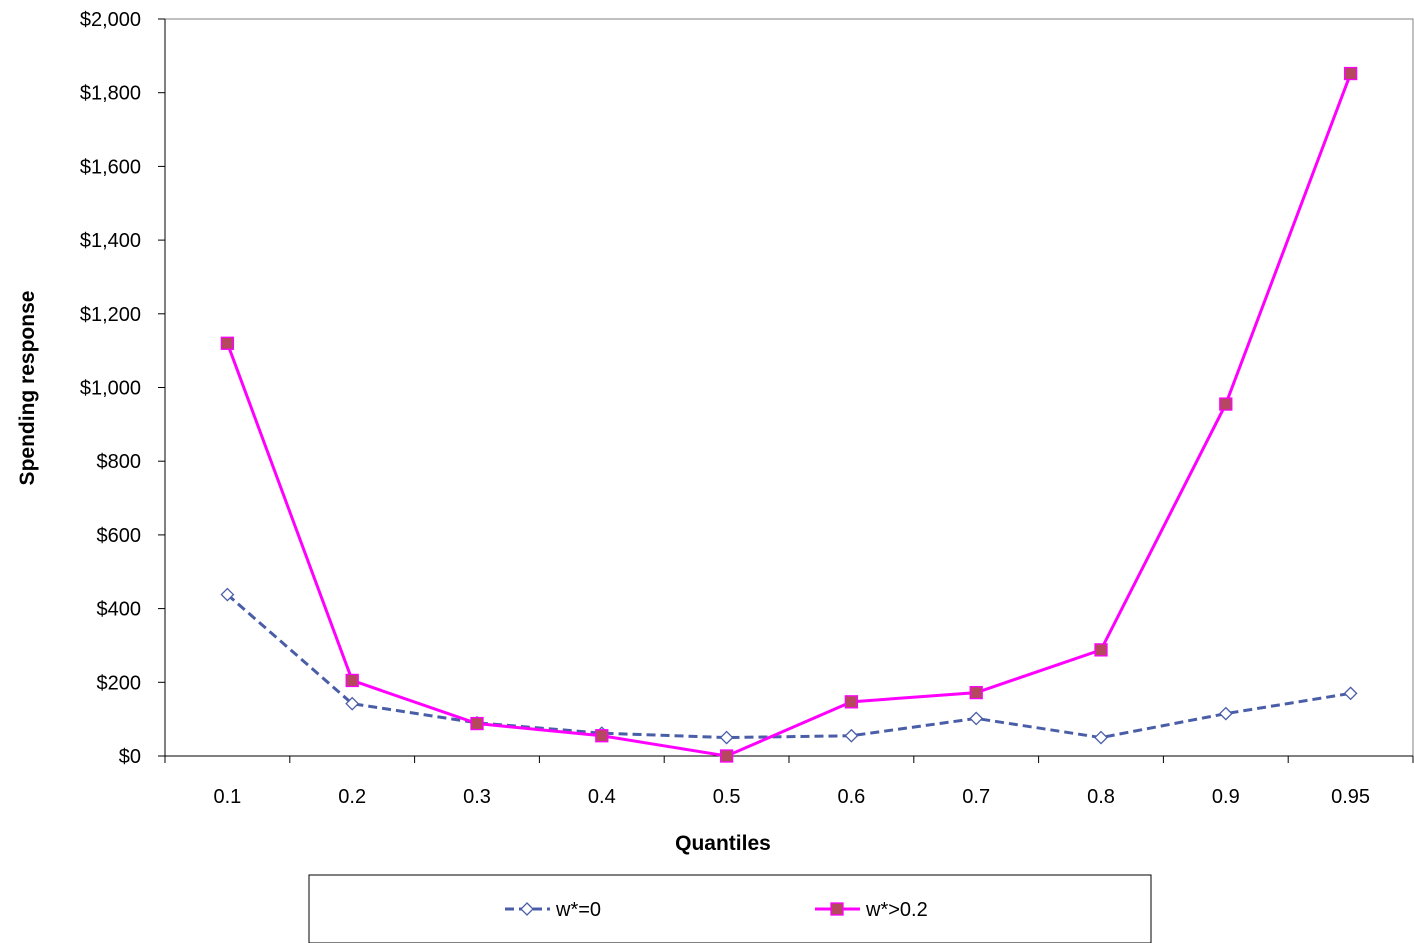 The width and height of the screenshot is (1414, 943). What do you see at coordinates (578, 910) in the screenshot?
I see `legend-label: w*=0` at bounding box center [578, 910].